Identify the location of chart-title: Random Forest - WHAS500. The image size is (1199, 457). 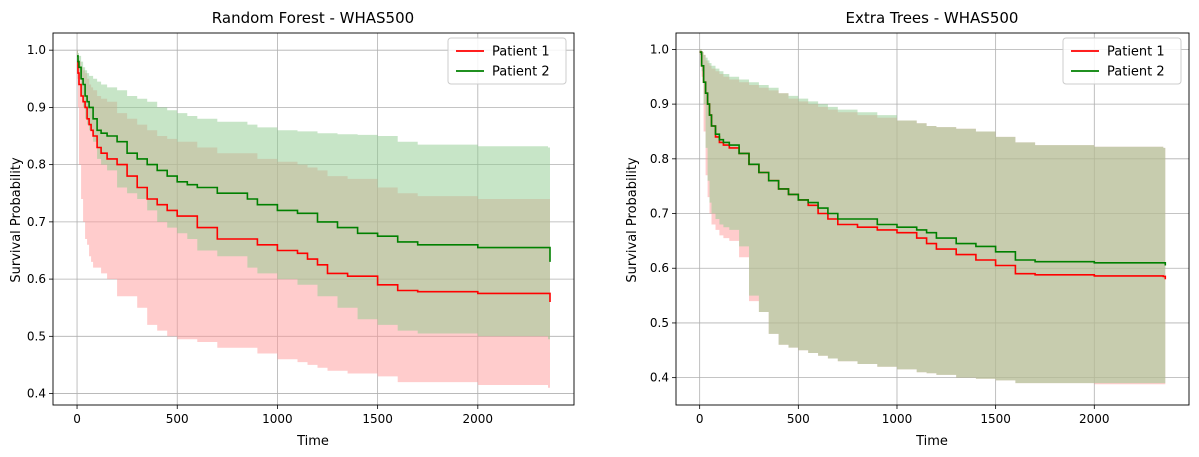
(313, 18).